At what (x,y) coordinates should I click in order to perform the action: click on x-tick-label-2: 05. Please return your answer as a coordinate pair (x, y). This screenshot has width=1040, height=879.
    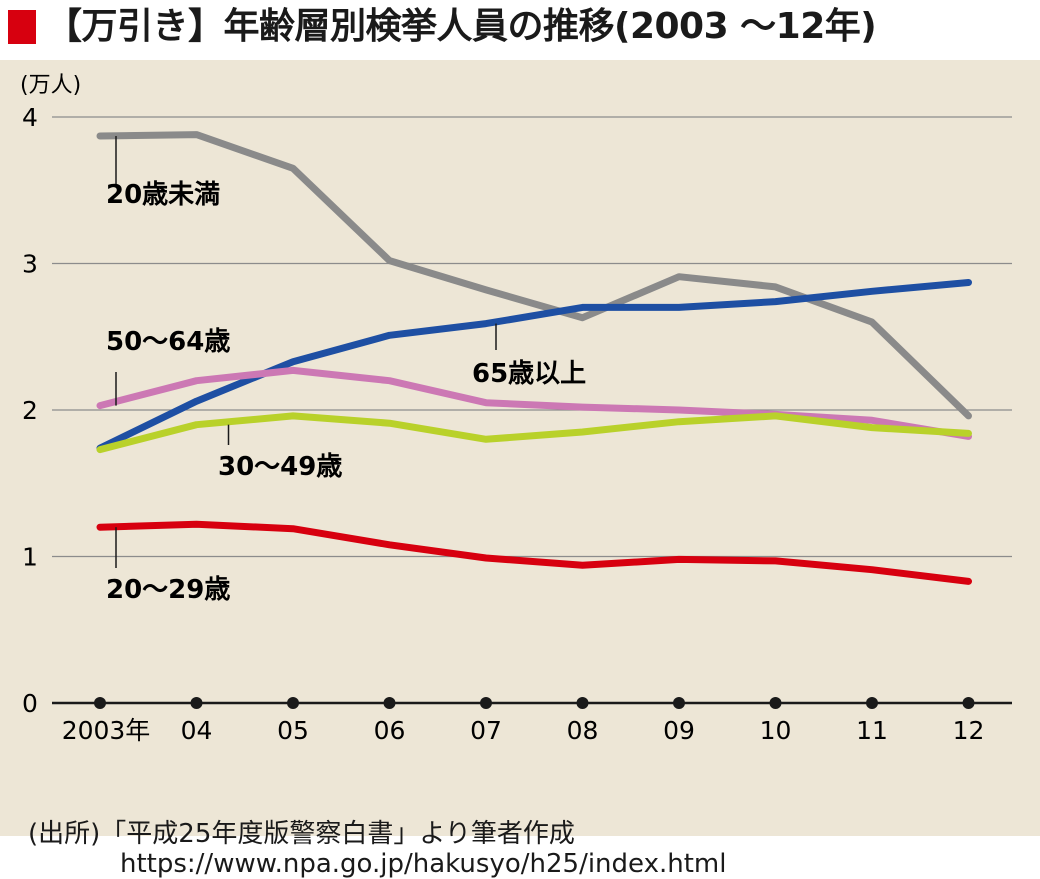
    Looking at the image, I should click on (293, 730).